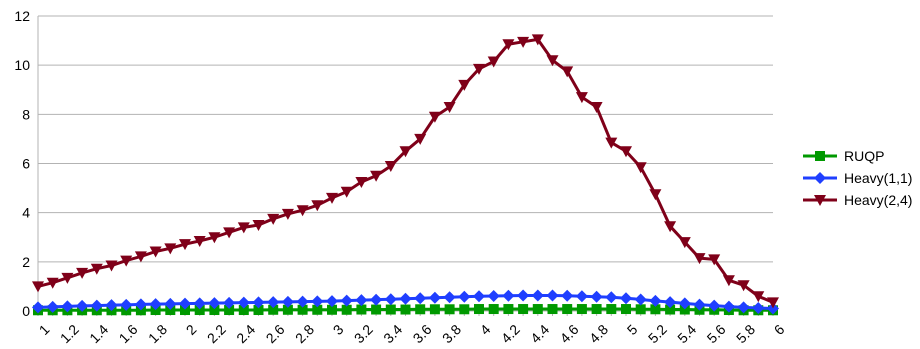 This screenshot has height=349, width=920. Describe the element at coordinates (745, 333) in the screenshot. I see `x-tick-label: 5.8` at that location.